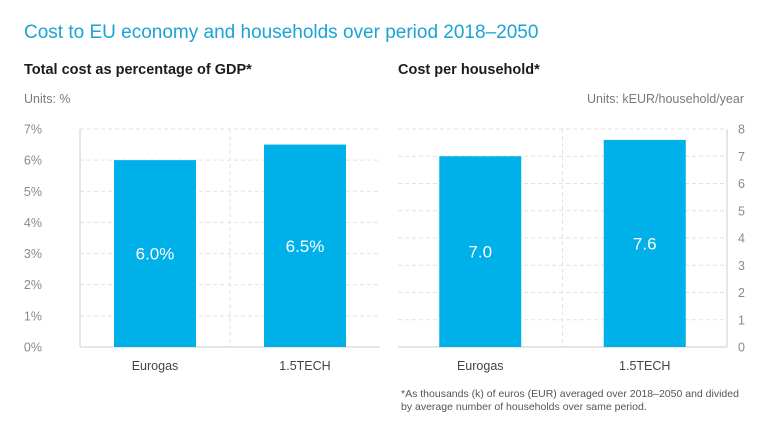 The image size is (770, 436). What do you see at coordinates (741, 130) in the screenshot?
I see `right-ytick-label: 8` at bounding box center [741, 130].